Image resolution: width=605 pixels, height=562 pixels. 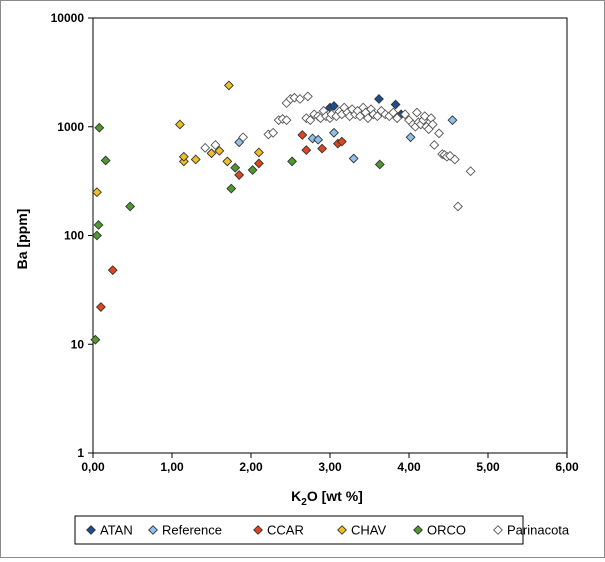 I want to click on series-chav, so click(x=178, y=139).